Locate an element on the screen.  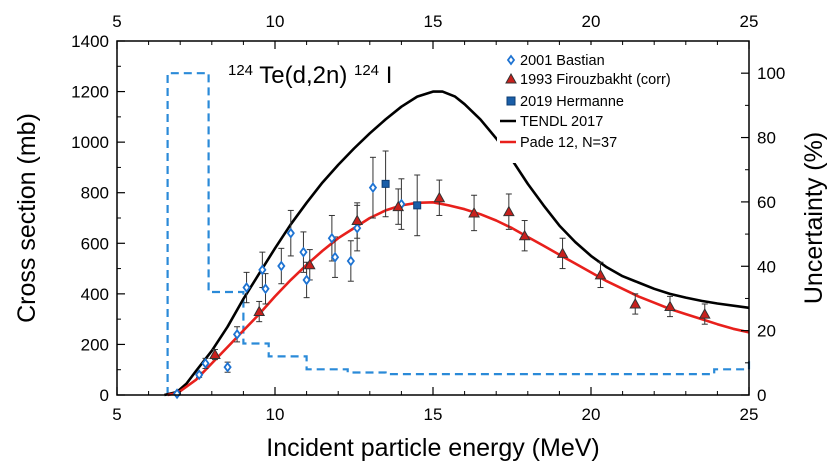
title-product: I is located at coordinates (389, 75).